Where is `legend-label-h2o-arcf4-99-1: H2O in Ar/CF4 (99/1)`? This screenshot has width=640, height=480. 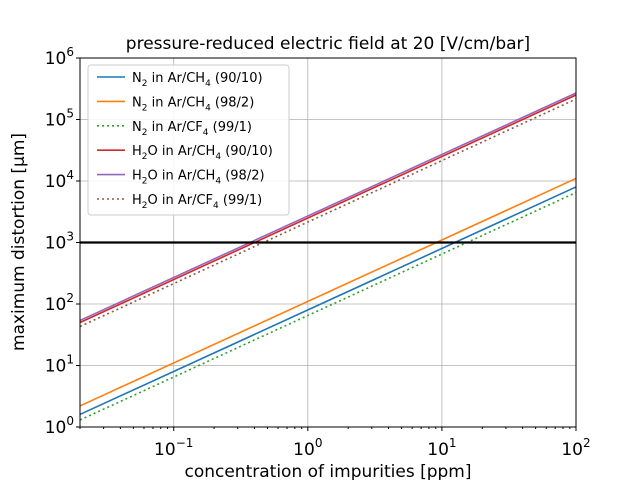 legend-label-h2o-arcf4-99-1: H2O in Ar/CF4 (99/1) is located at coordinates (197, 202).